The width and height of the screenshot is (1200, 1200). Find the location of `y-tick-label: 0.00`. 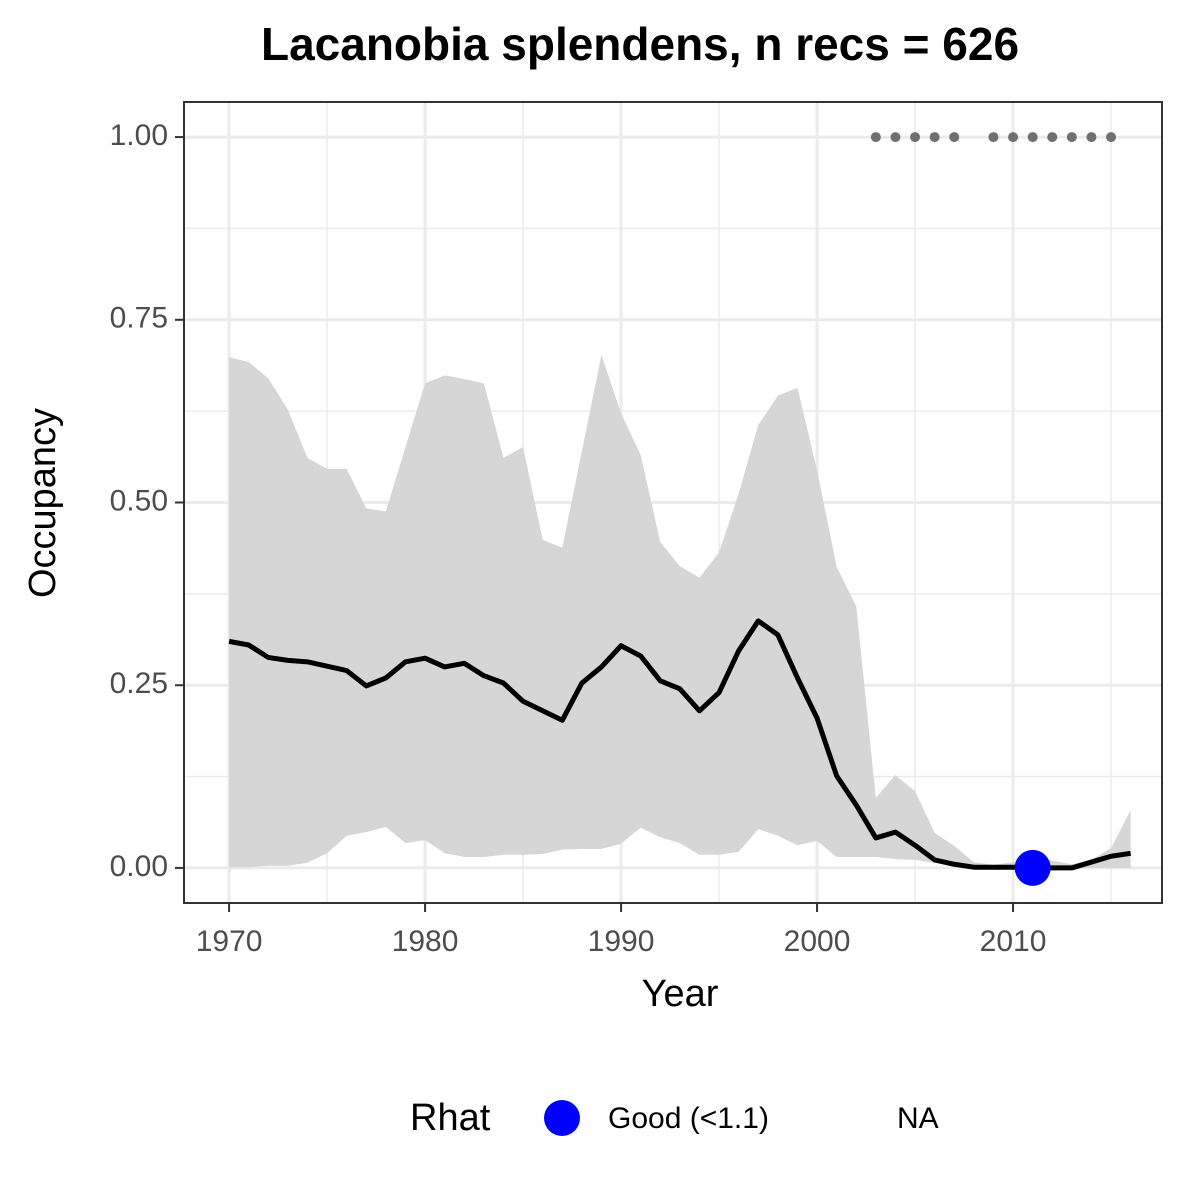

y-tick-label: 0.00 is located at coordinates (139, 866).